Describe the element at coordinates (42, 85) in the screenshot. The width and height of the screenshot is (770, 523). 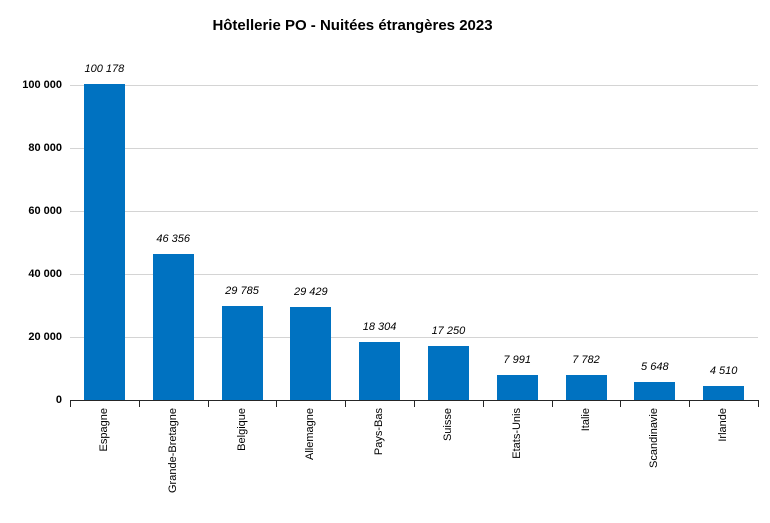
I see `y-axis-tick-label: 100 000` at that location.